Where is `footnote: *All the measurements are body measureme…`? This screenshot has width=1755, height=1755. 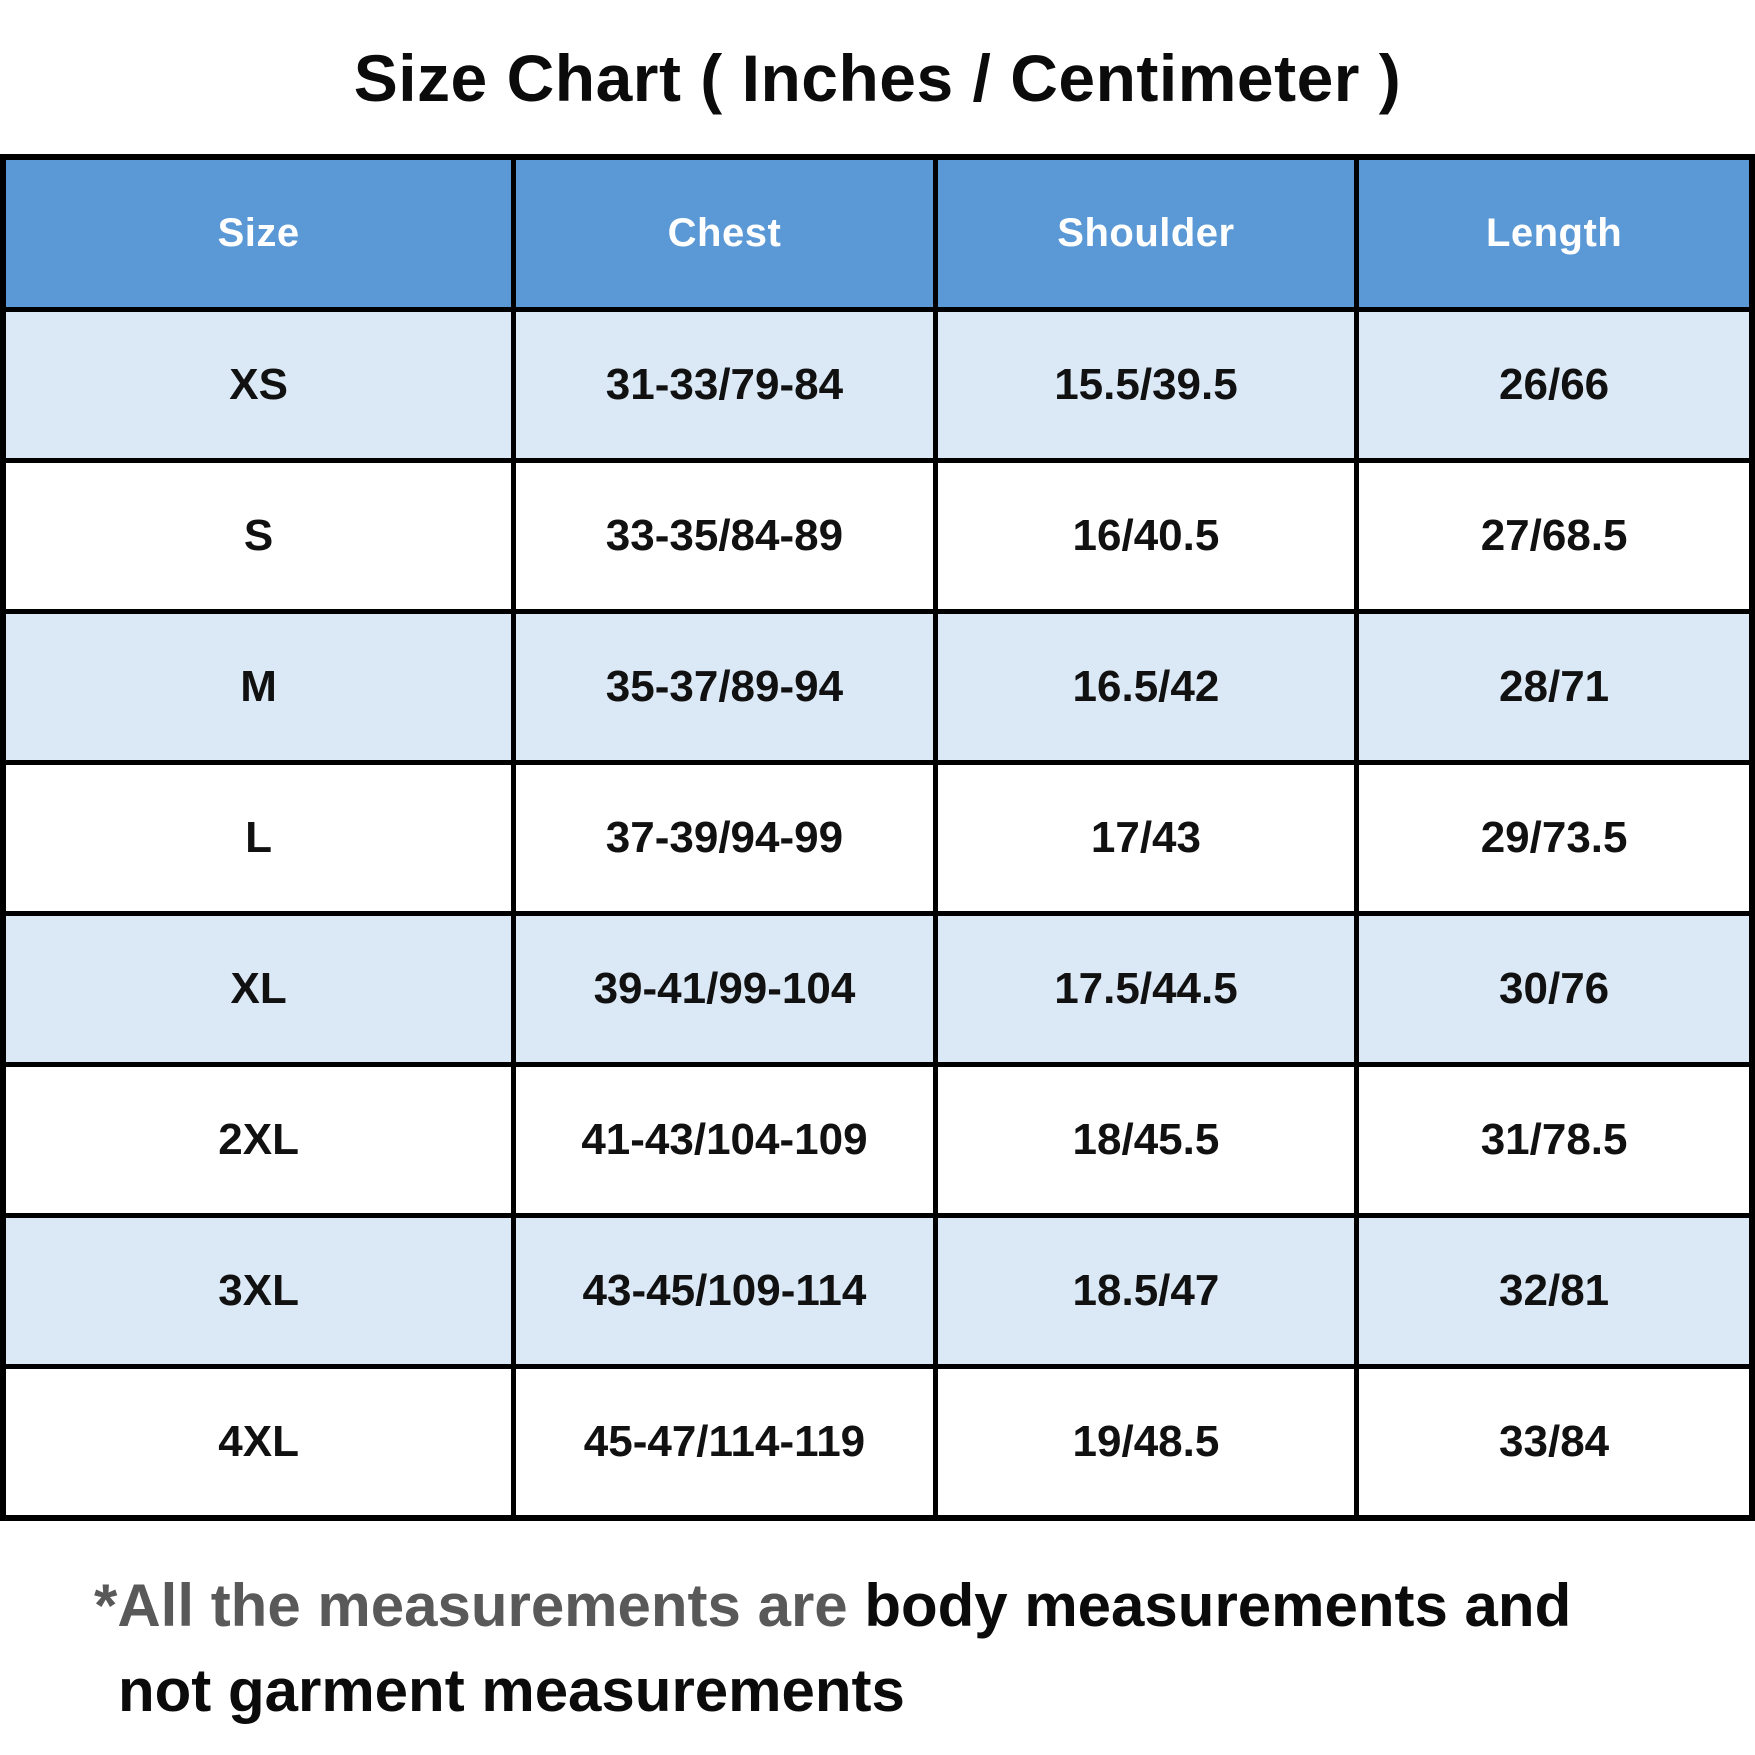 footnote: *All the measurements are body measureme… is located at coordinates (904, 1648).